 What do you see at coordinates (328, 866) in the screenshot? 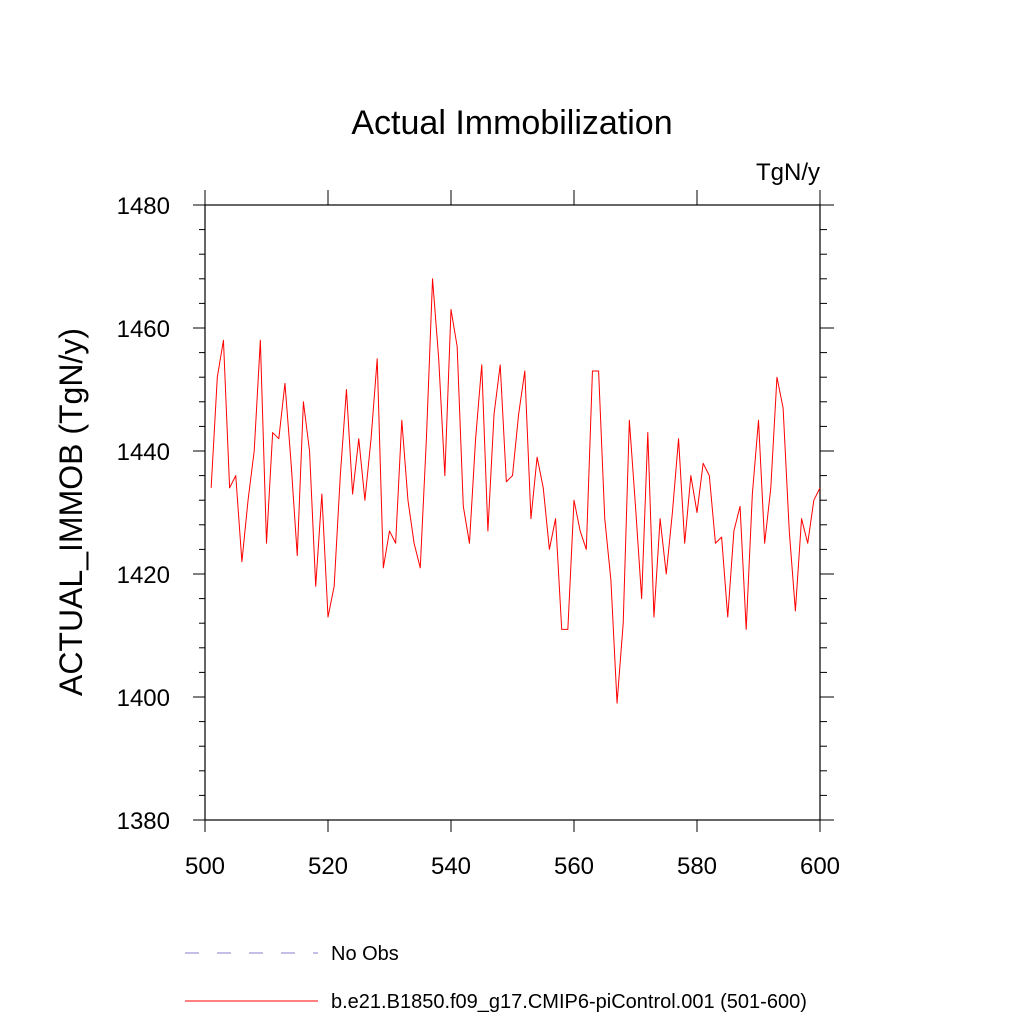
I see `x-tick-label: 520` at bounding box center [328, 866].